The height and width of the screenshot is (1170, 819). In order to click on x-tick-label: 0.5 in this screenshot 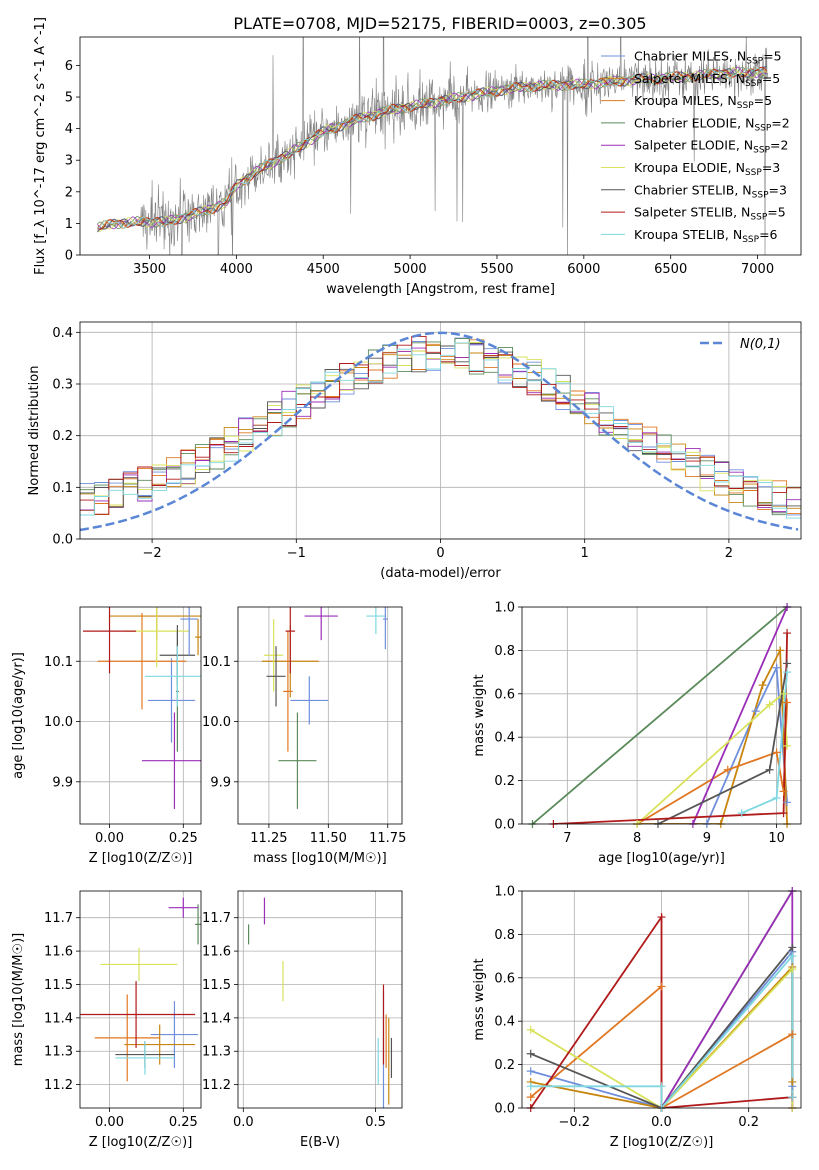, I will do `click(375, 1122)`.